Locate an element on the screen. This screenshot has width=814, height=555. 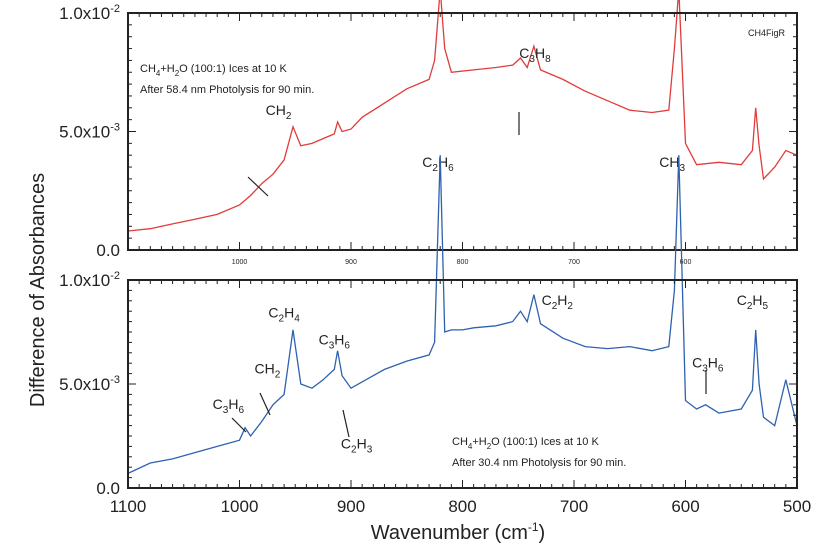
figure-tag: CH4FigR is located at coordinates (767, 33).